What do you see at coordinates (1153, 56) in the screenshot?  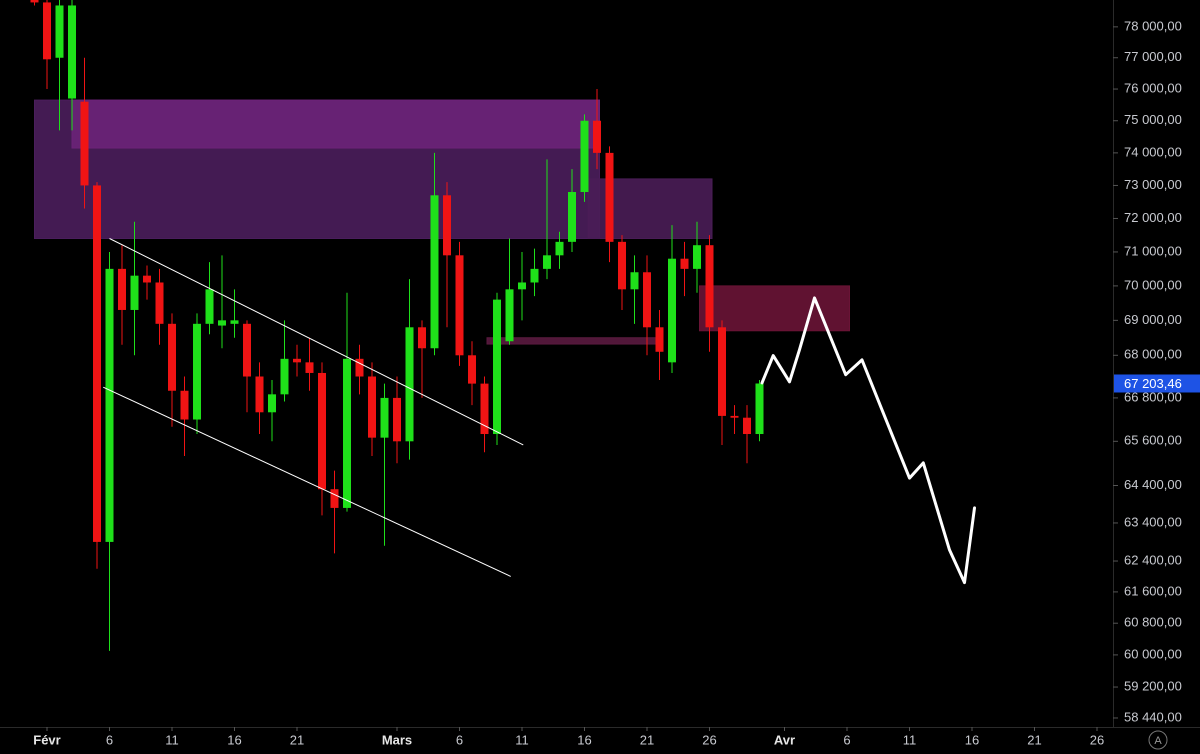 I see `y-tick-label: 77 000,00` at bounding box center [1153, 56].